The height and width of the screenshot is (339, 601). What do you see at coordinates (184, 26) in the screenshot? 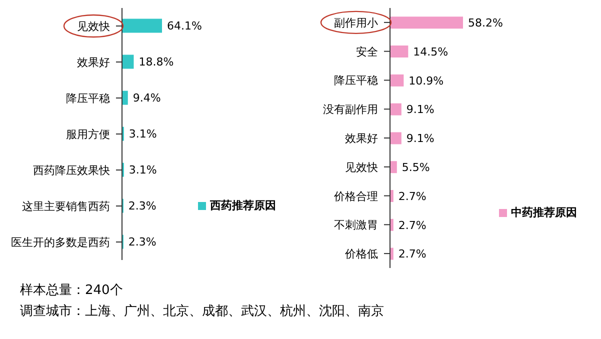
I see `data-label: 64.1%` at bounding box center [184, 26].